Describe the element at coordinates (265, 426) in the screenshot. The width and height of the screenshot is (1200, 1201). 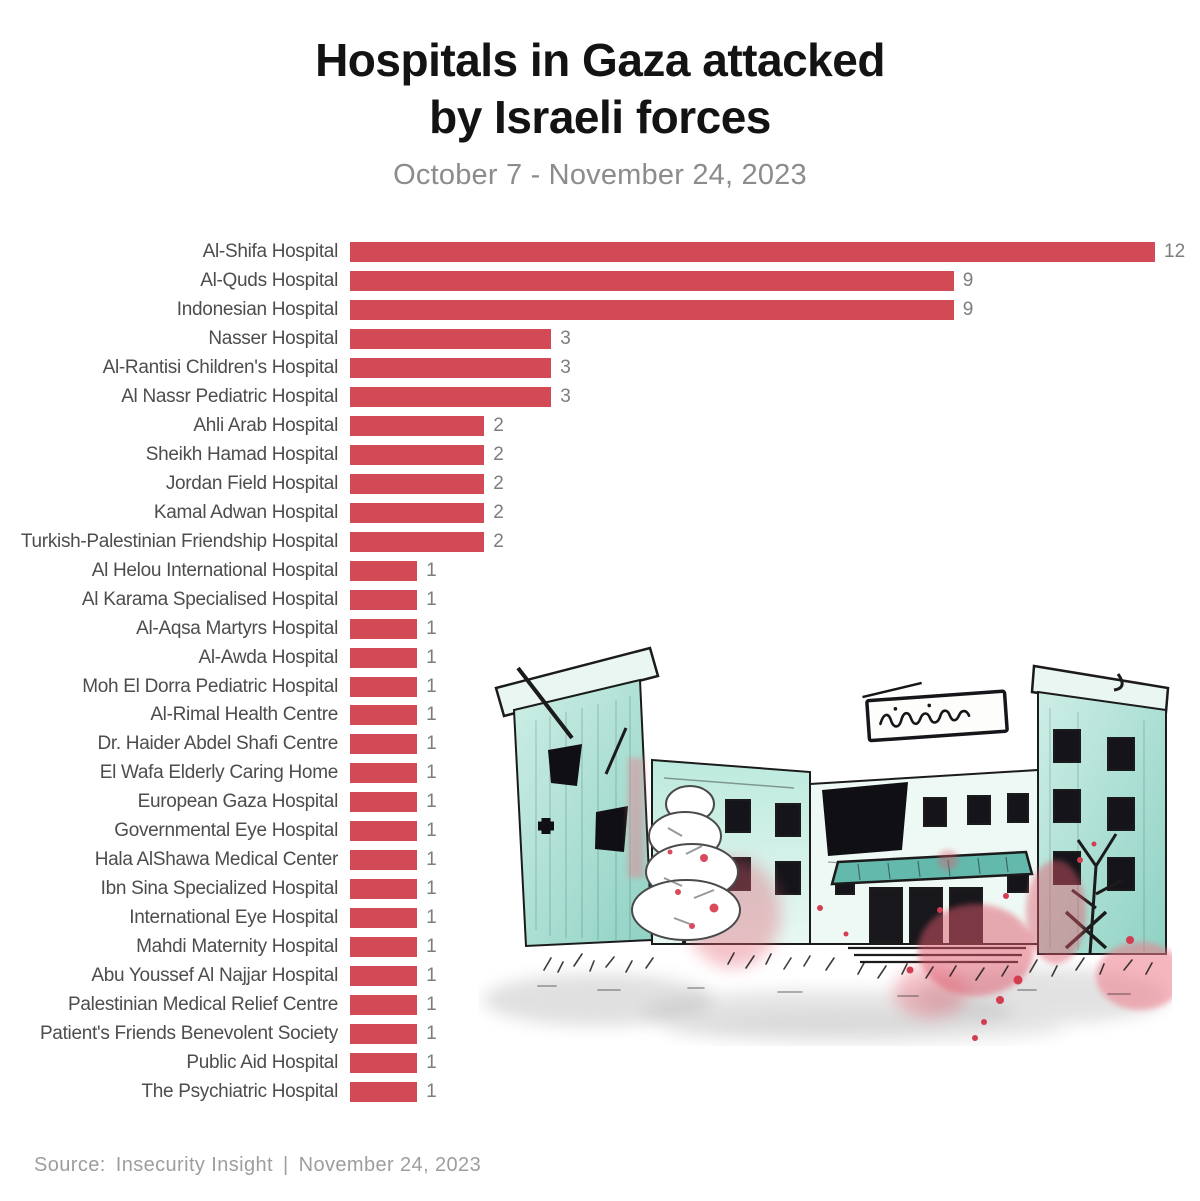
I see `category-label: Ahli Arab Hospital` at that location.